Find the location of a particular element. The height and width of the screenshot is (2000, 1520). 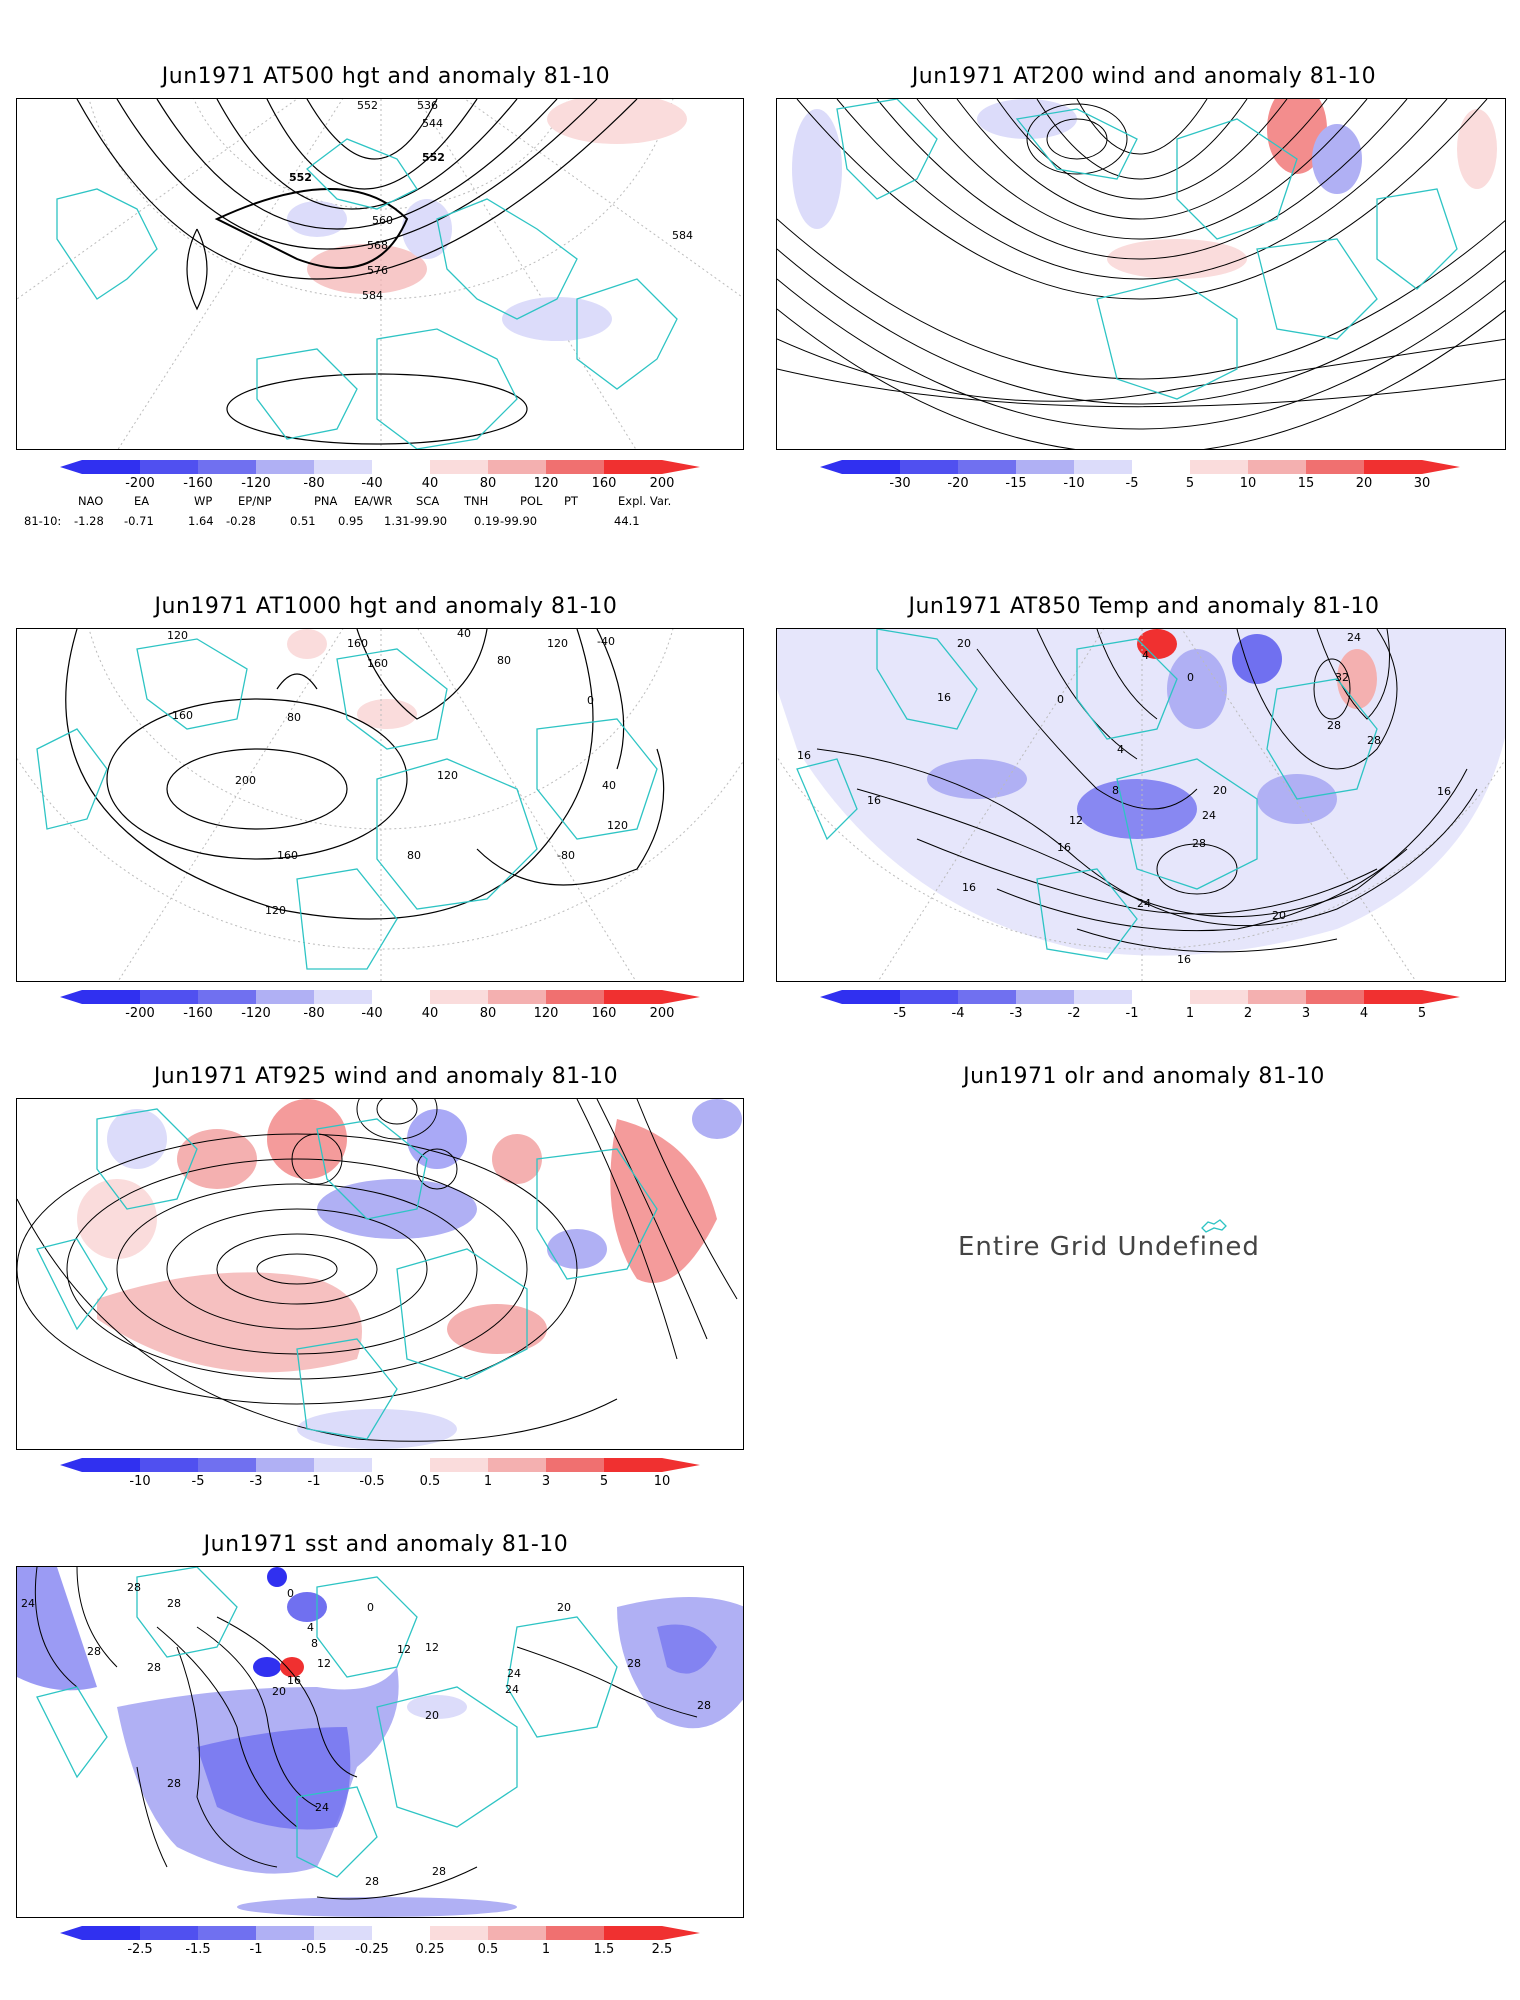

contour-label: -40 is located at coordinates (606, 641).